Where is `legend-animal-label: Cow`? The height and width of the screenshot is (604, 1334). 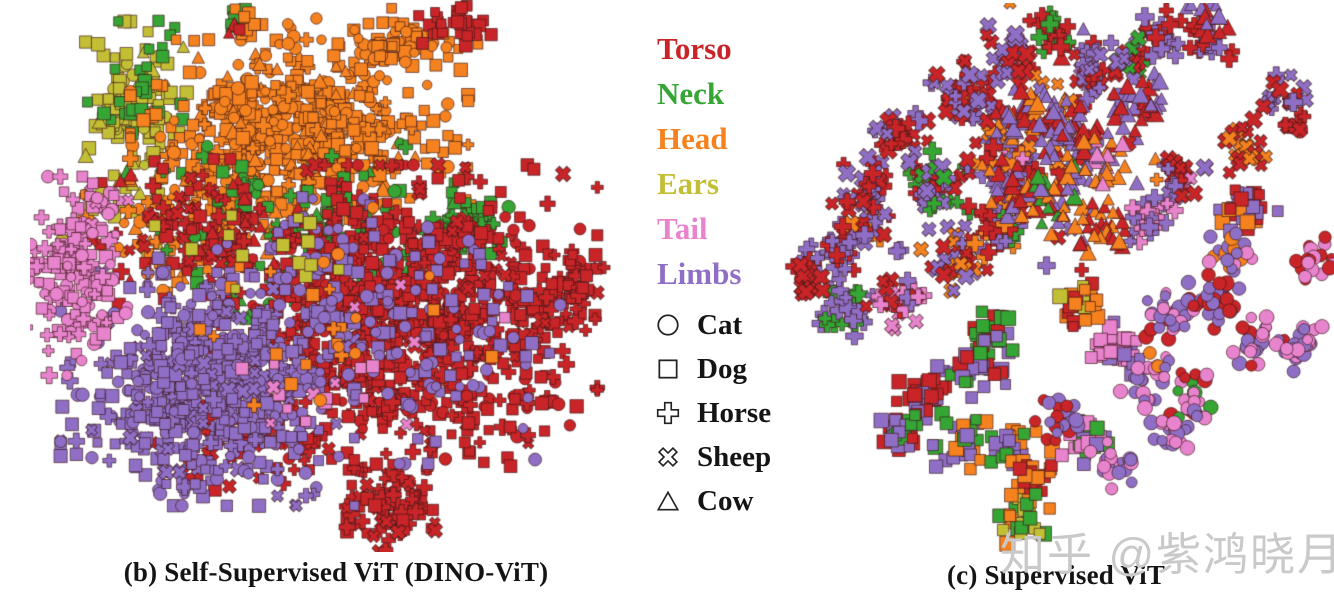 legend-animal-label: Cow is located at coordinates (725, 500).